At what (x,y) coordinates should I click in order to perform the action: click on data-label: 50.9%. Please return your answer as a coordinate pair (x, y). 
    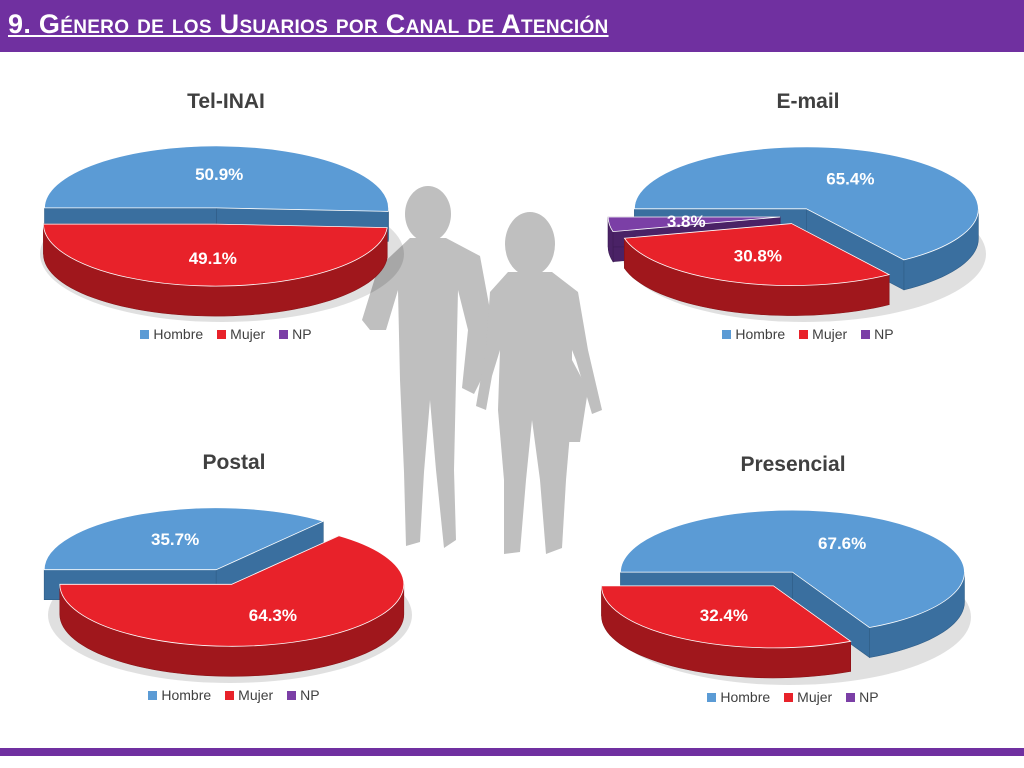
    Looking at the image, I should click on (219, 174).